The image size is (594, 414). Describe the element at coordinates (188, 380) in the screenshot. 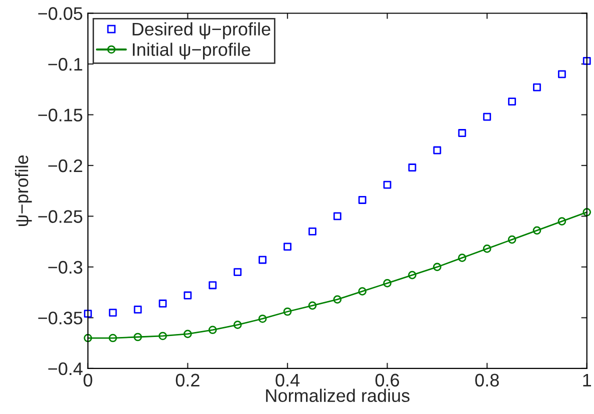

I see `x-tick-label: 0.2` at that location.